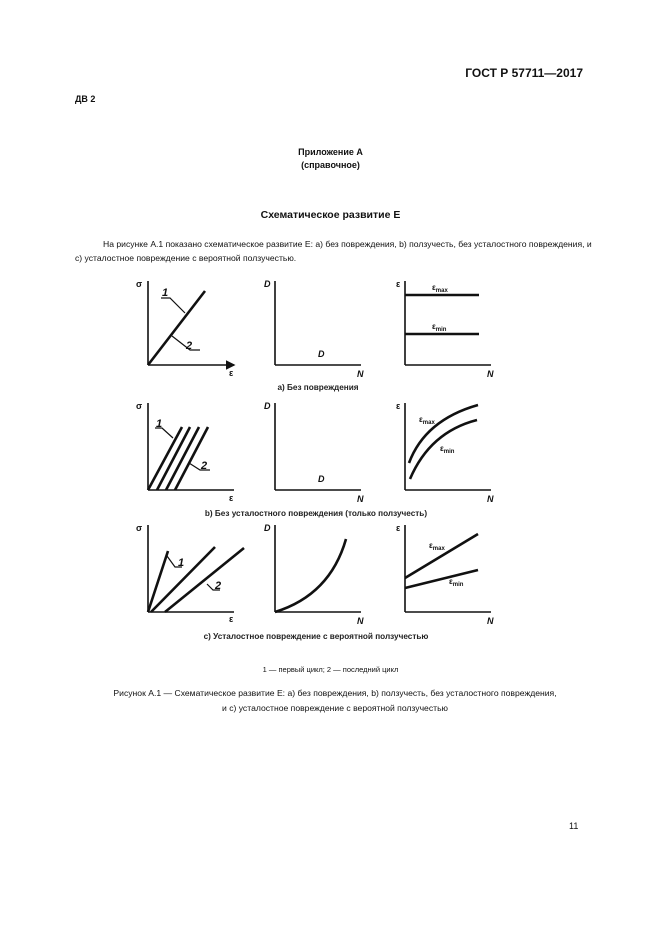 The height and width of the screenshot is (936, 661). Describe the element at coordinates (441, 556) in the screenshot. I see `c-eps-max-line` at that location.